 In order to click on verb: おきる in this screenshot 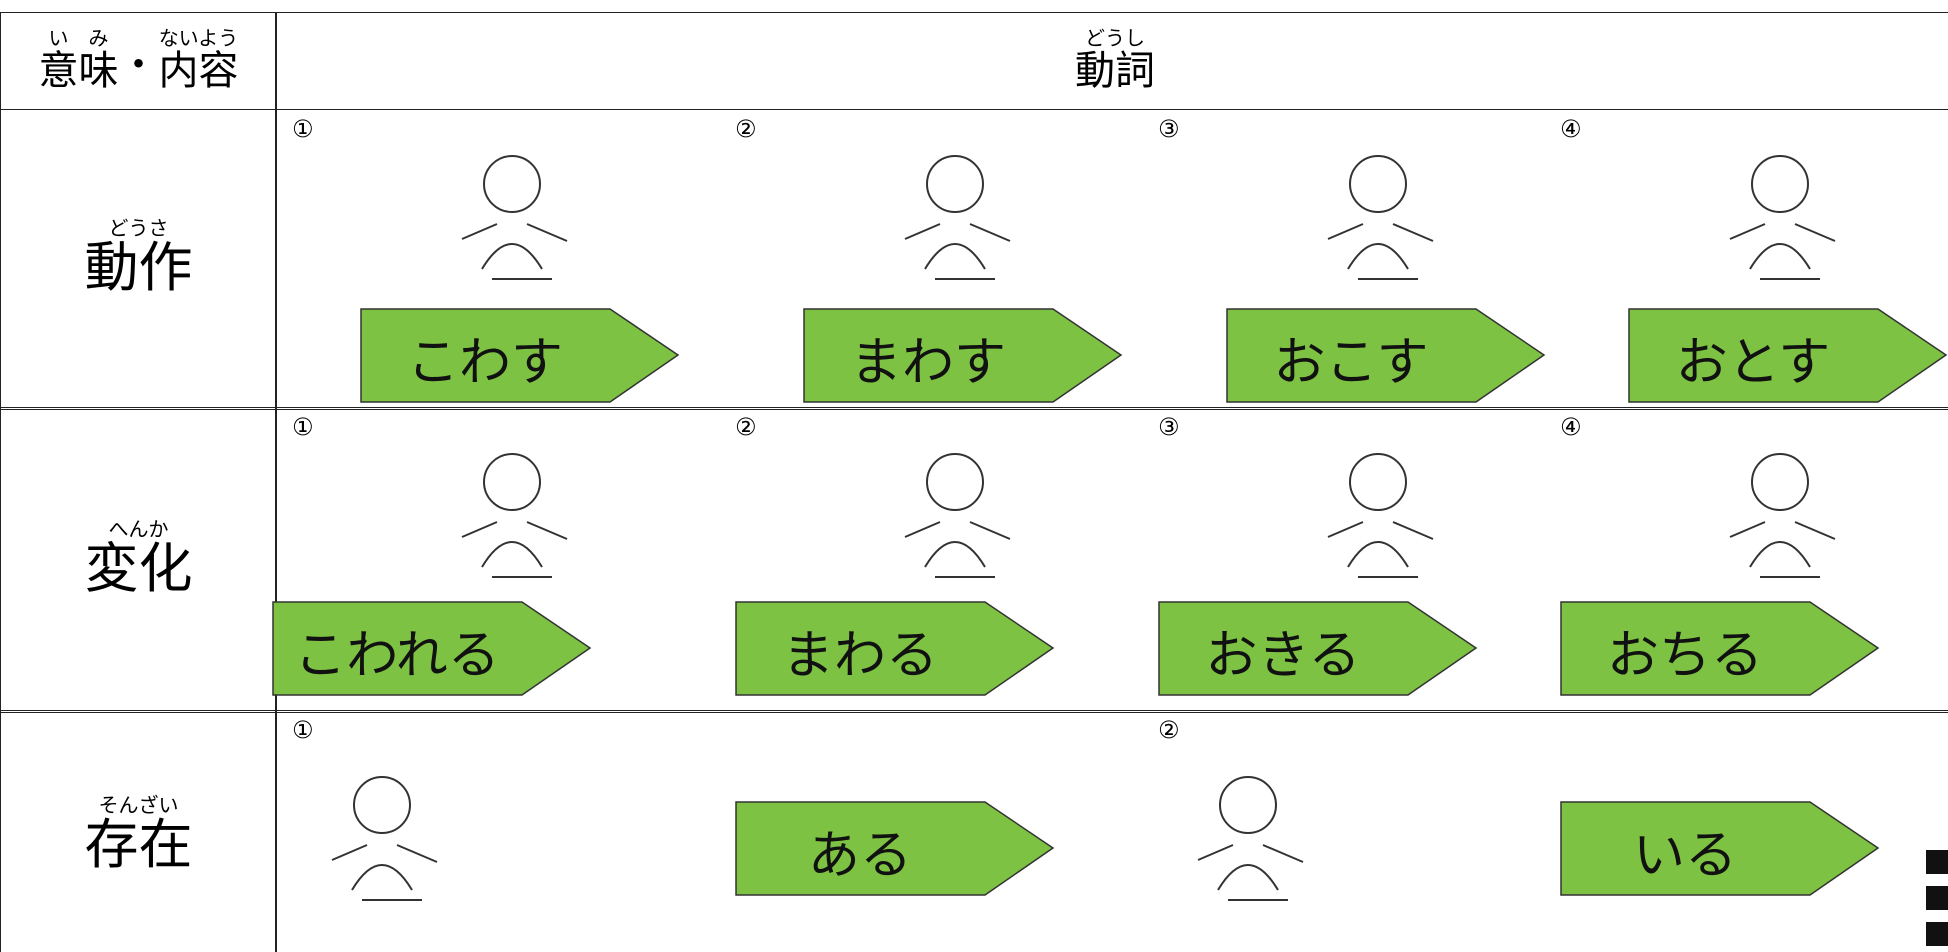, I will do `click(1283, 656)`.